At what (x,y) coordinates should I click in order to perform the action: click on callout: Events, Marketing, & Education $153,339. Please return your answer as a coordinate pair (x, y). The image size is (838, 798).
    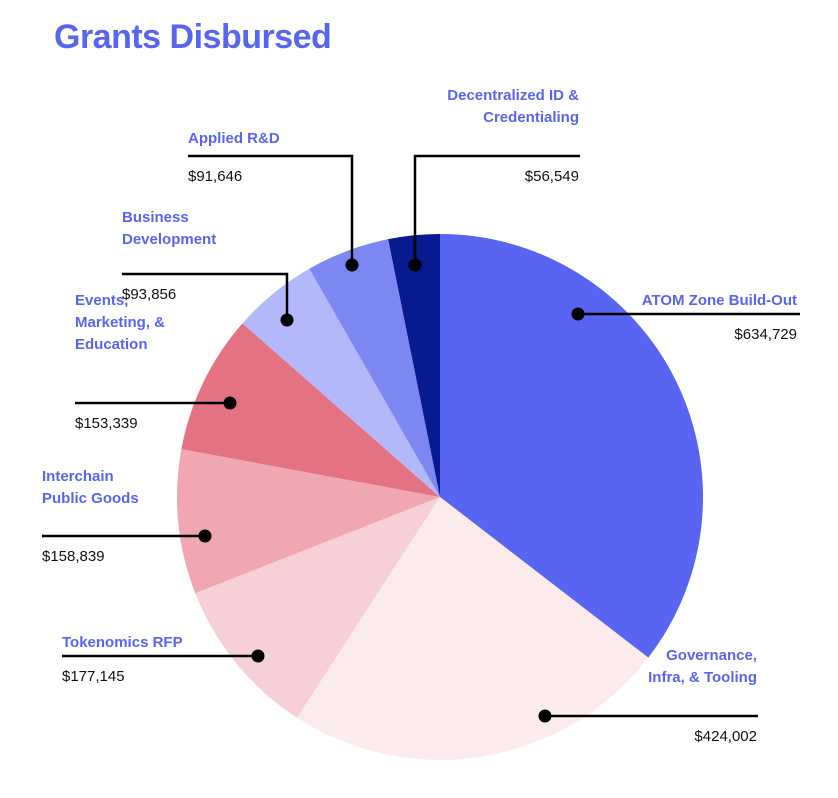
    Looking at the image, I should click on (156, 362).